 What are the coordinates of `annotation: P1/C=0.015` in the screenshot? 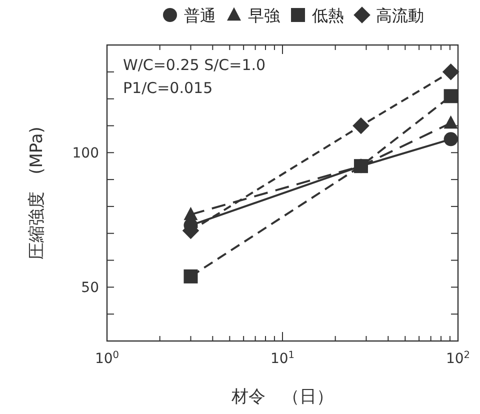 It's located at (168, 88).